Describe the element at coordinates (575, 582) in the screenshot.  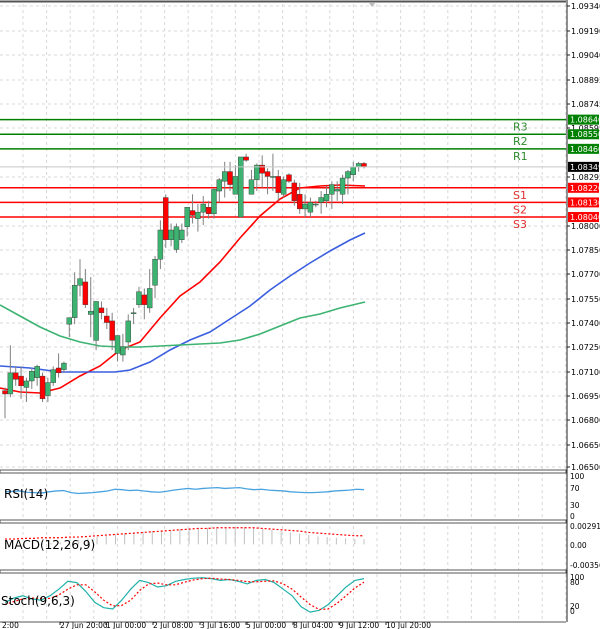
I see `stoch-axis-label: 80` at that location.